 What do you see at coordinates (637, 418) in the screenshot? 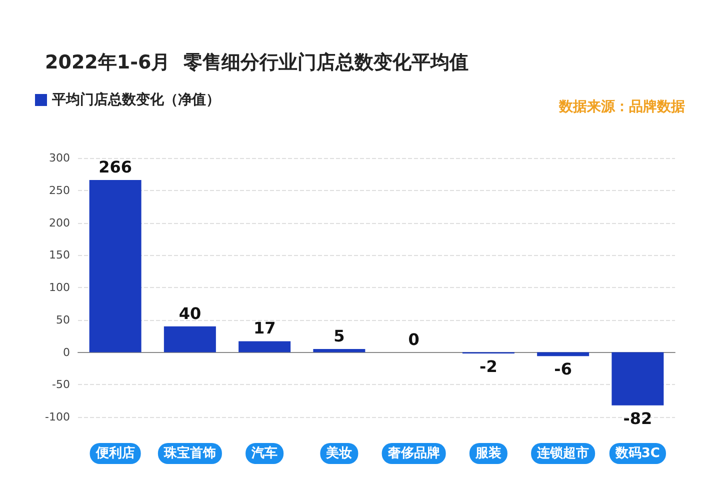
I see `data-label: -82` at bounding box center [637, 418].